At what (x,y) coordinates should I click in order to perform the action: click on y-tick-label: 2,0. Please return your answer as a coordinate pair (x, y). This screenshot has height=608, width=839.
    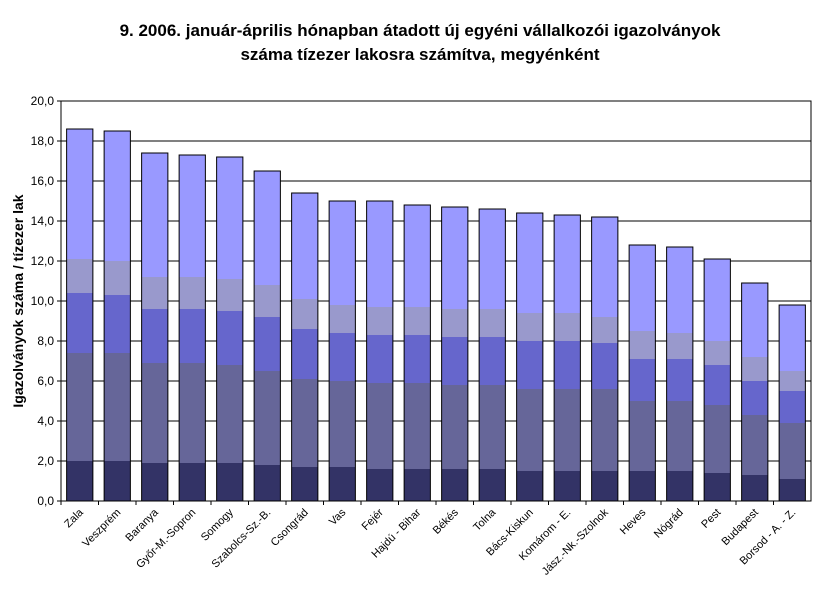
    Looking at the image, I should click on (45, 461).